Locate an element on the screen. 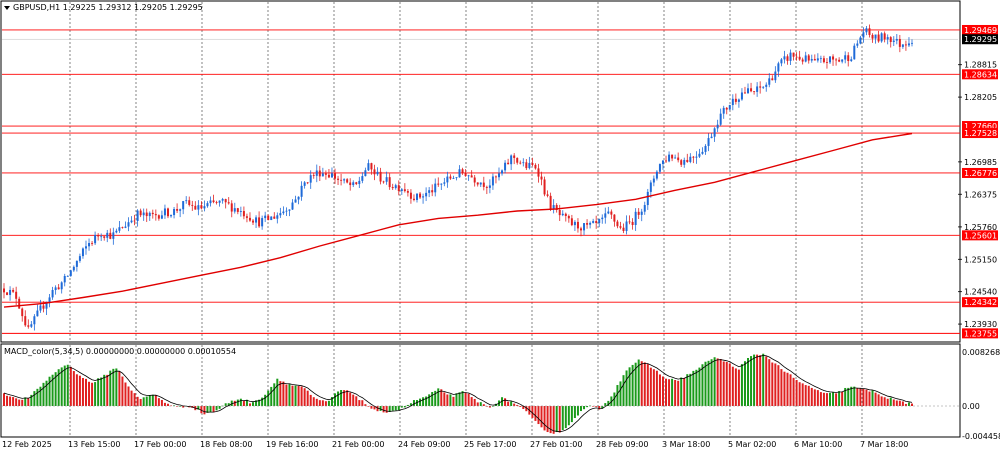  time-label: 25 Feb 17:00 is located at coordinates (490, 444).